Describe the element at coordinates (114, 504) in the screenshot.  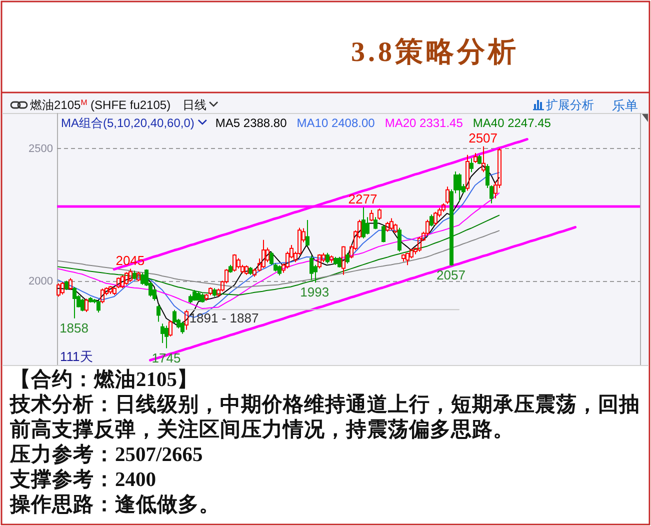
I see `text: 操作思路：逢低做多。` at that location.